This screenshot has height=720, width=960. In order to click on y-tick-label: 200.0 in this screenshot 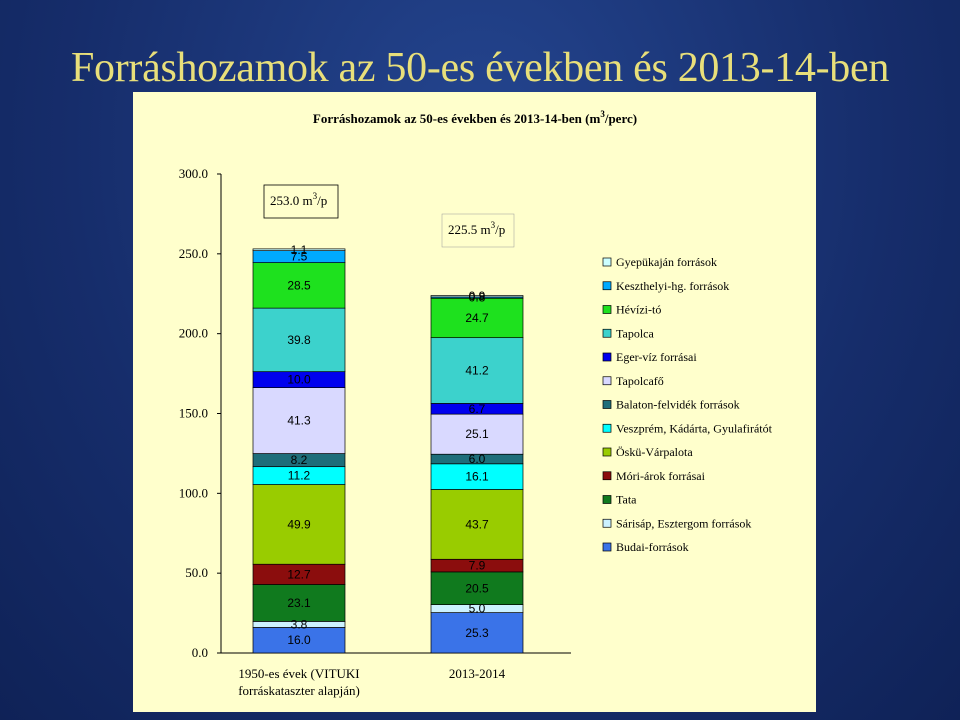, I will do `click(193, 333)`.